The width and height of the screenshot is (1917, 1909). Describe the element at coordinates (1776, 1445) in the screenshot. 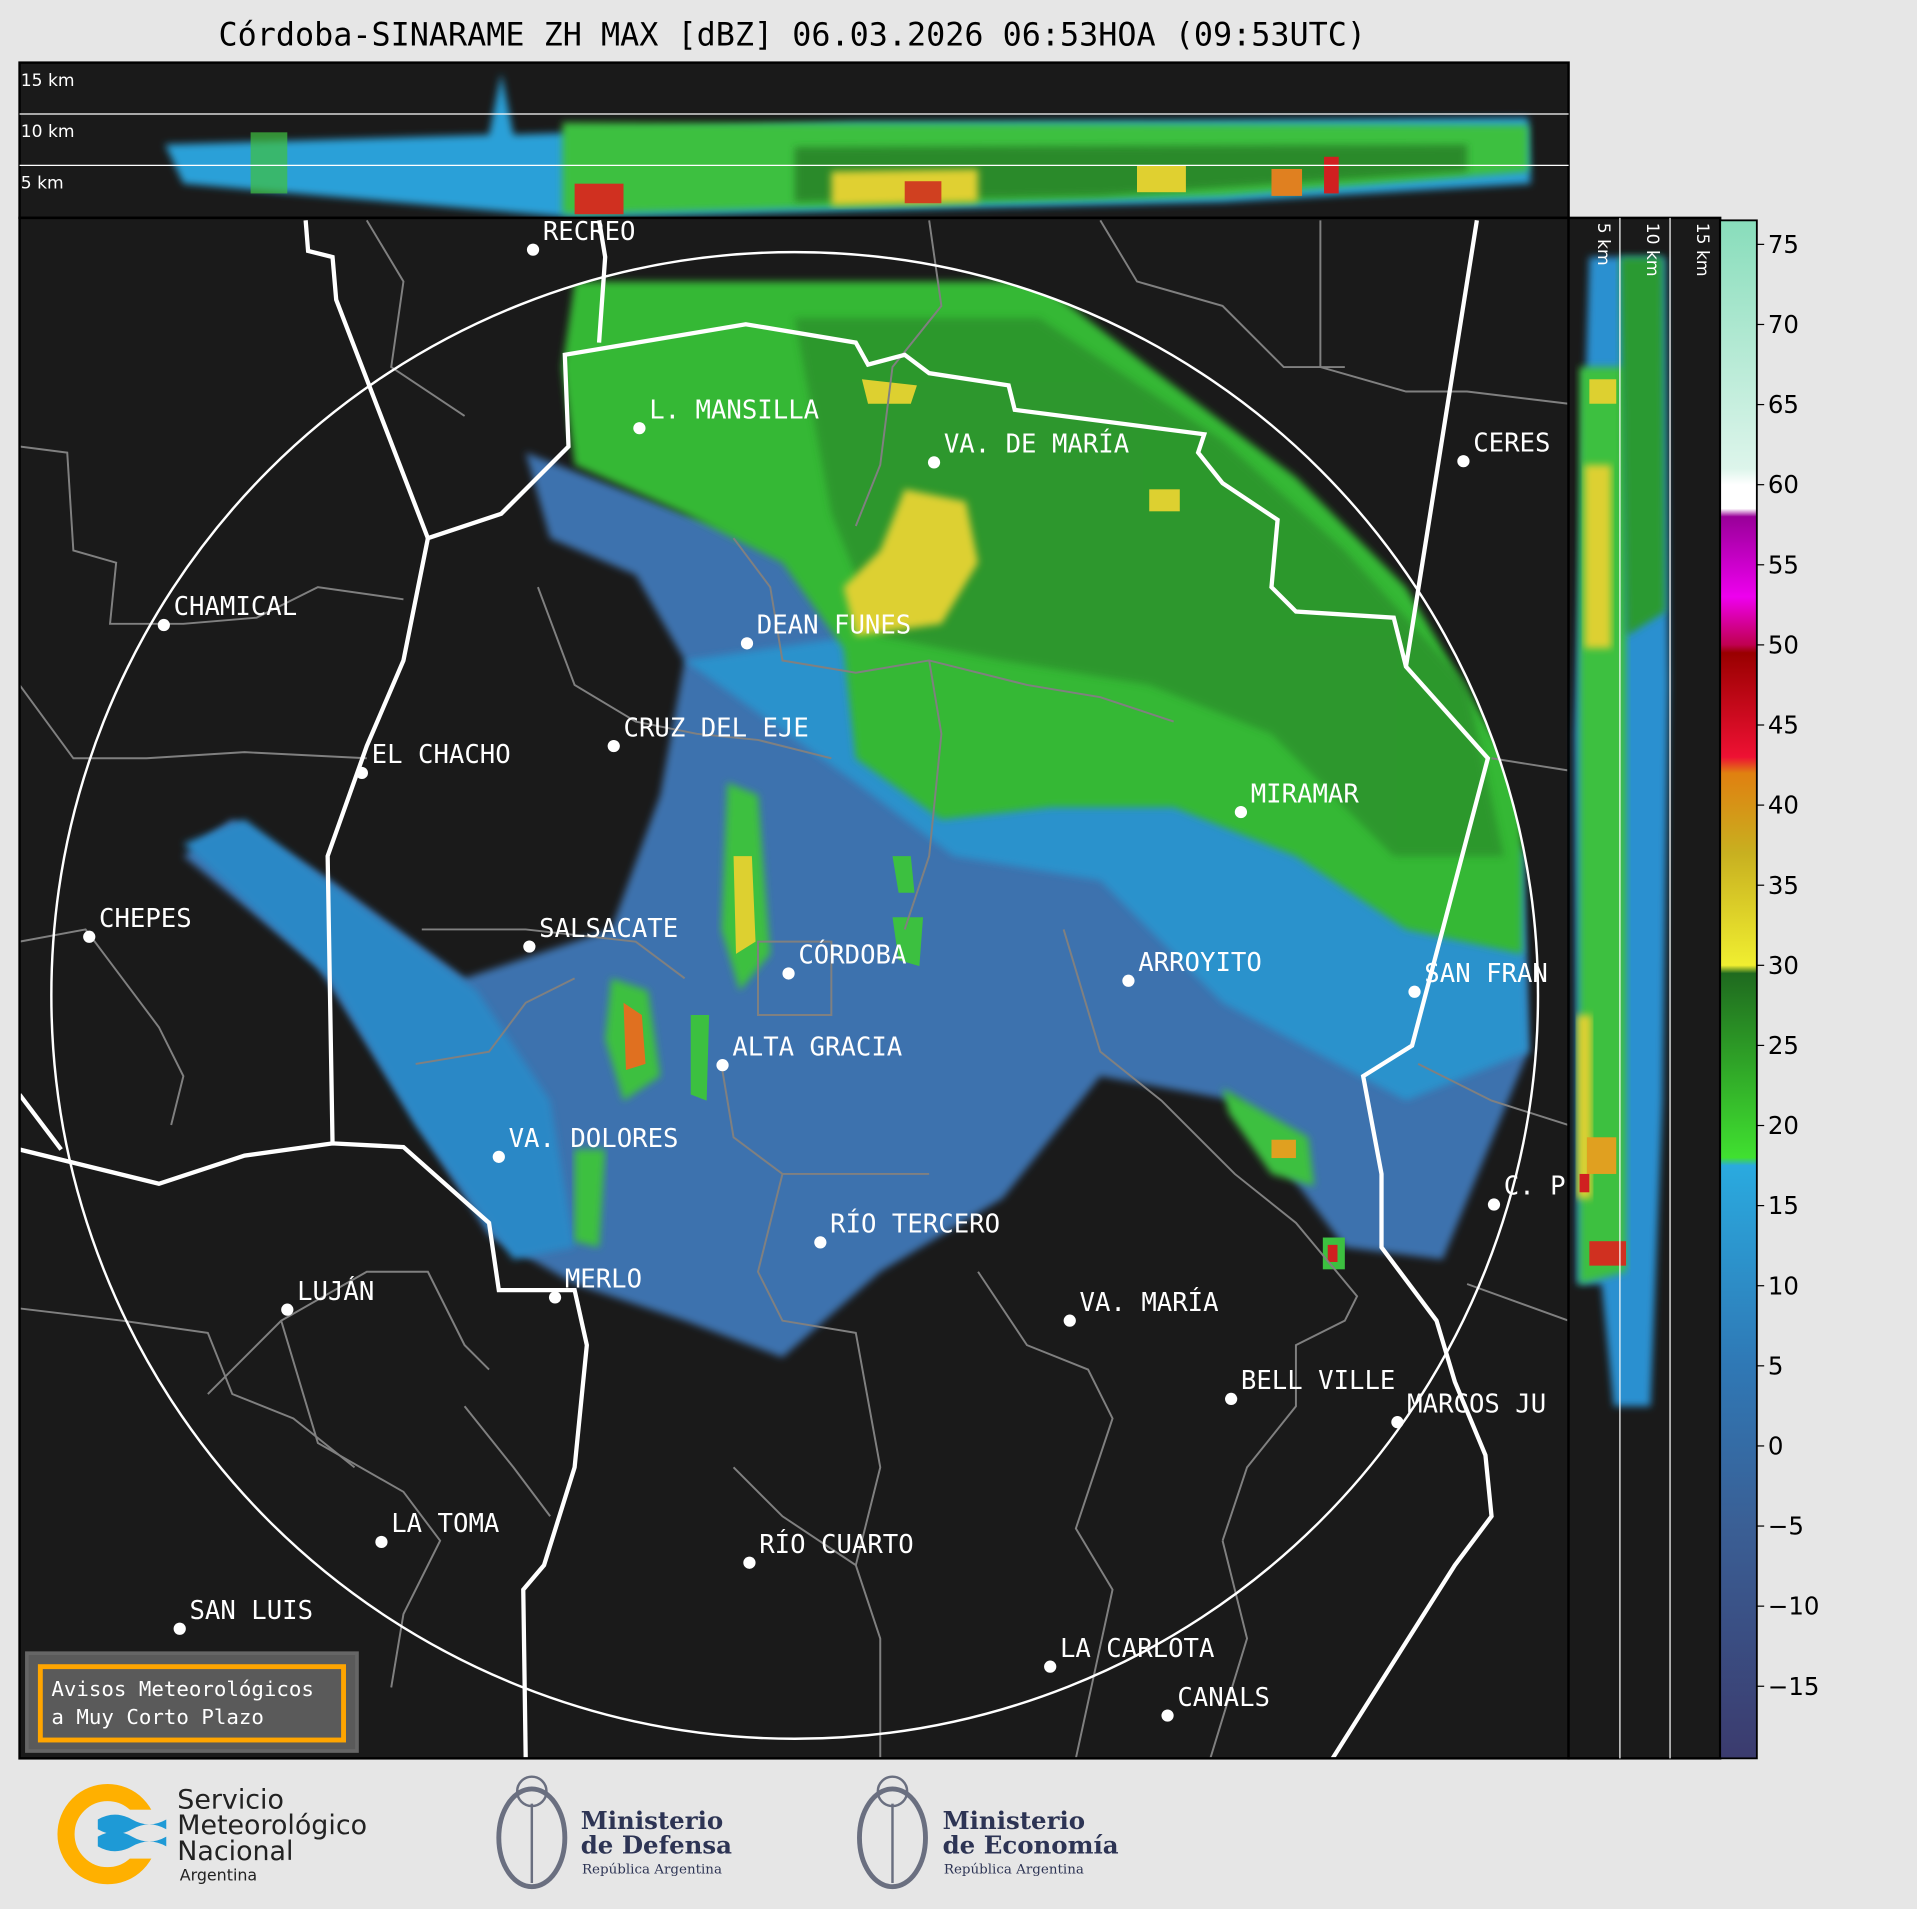

I see `colorbar-tick-label: 0` at that location.